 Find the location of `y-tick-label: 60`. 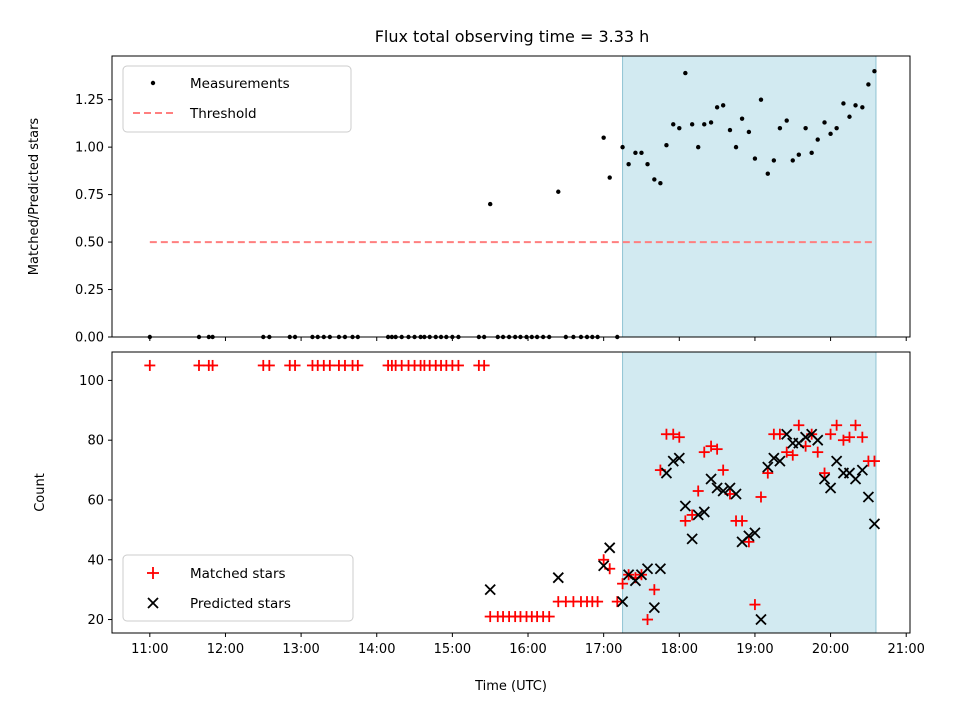

y-tick-label: 60 is located at coordinates (95, 500).